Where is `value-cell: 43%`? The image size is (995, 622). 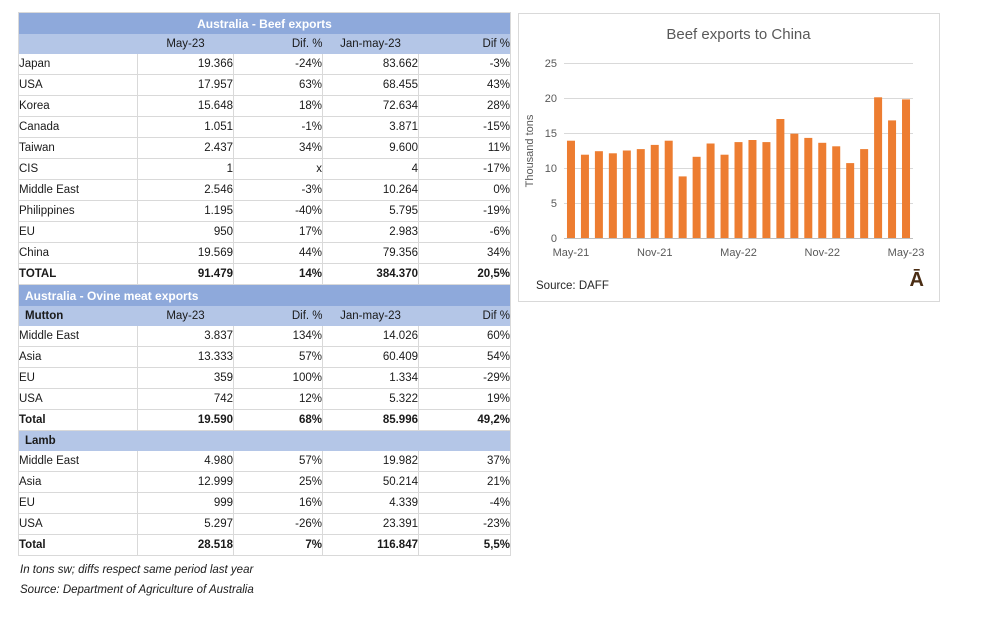 value-cell: 43% is located at coordinates (464, 85).